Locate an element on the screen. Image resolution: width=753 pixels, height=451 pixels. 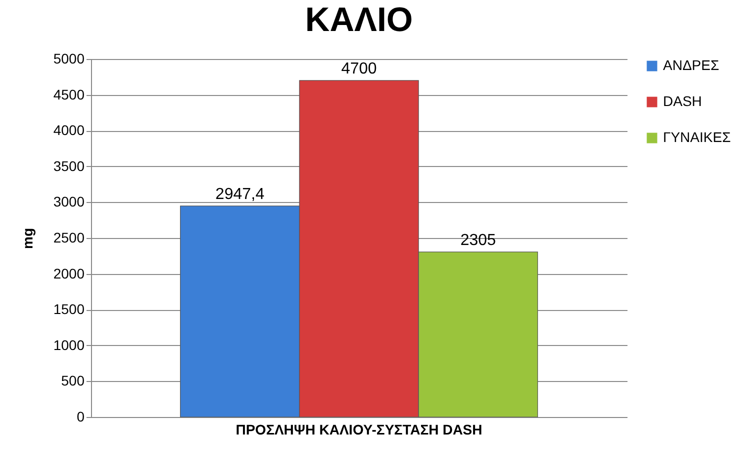
chart-title: ΚΑΛΙΟ is located at coordinates (359, 20).